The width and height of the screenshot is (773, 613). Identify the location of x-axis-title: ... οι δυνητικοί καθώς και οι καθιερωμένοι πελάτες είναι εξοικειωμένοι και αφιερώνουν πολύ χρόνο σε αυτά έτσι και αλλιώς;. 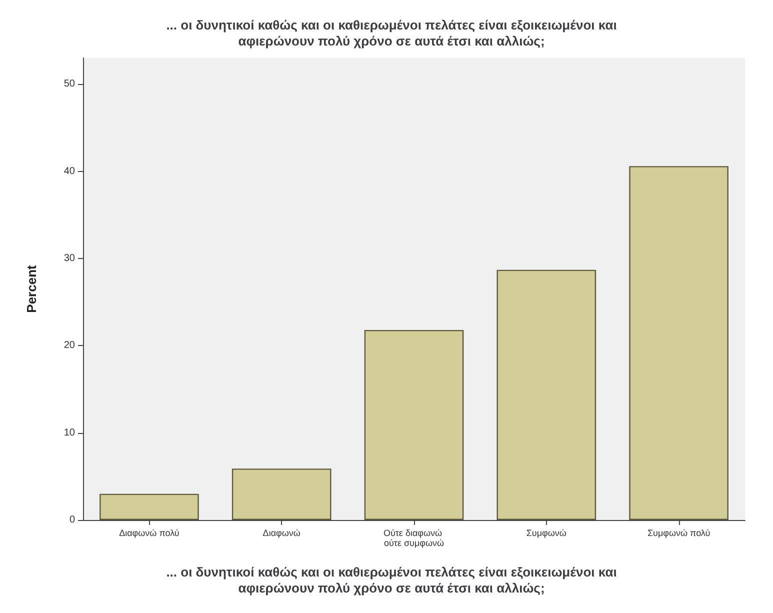
(392, 580).